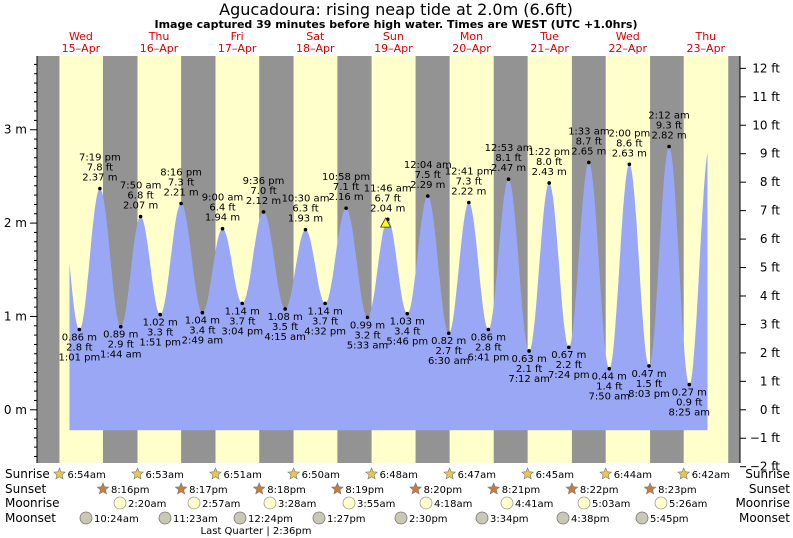 Image resolution: width=793 pixels, height=538 pixels. Describe the element at coordinates (629, 153) in the screenshot. I see `tide-height-label: 2.63 m` at that location.